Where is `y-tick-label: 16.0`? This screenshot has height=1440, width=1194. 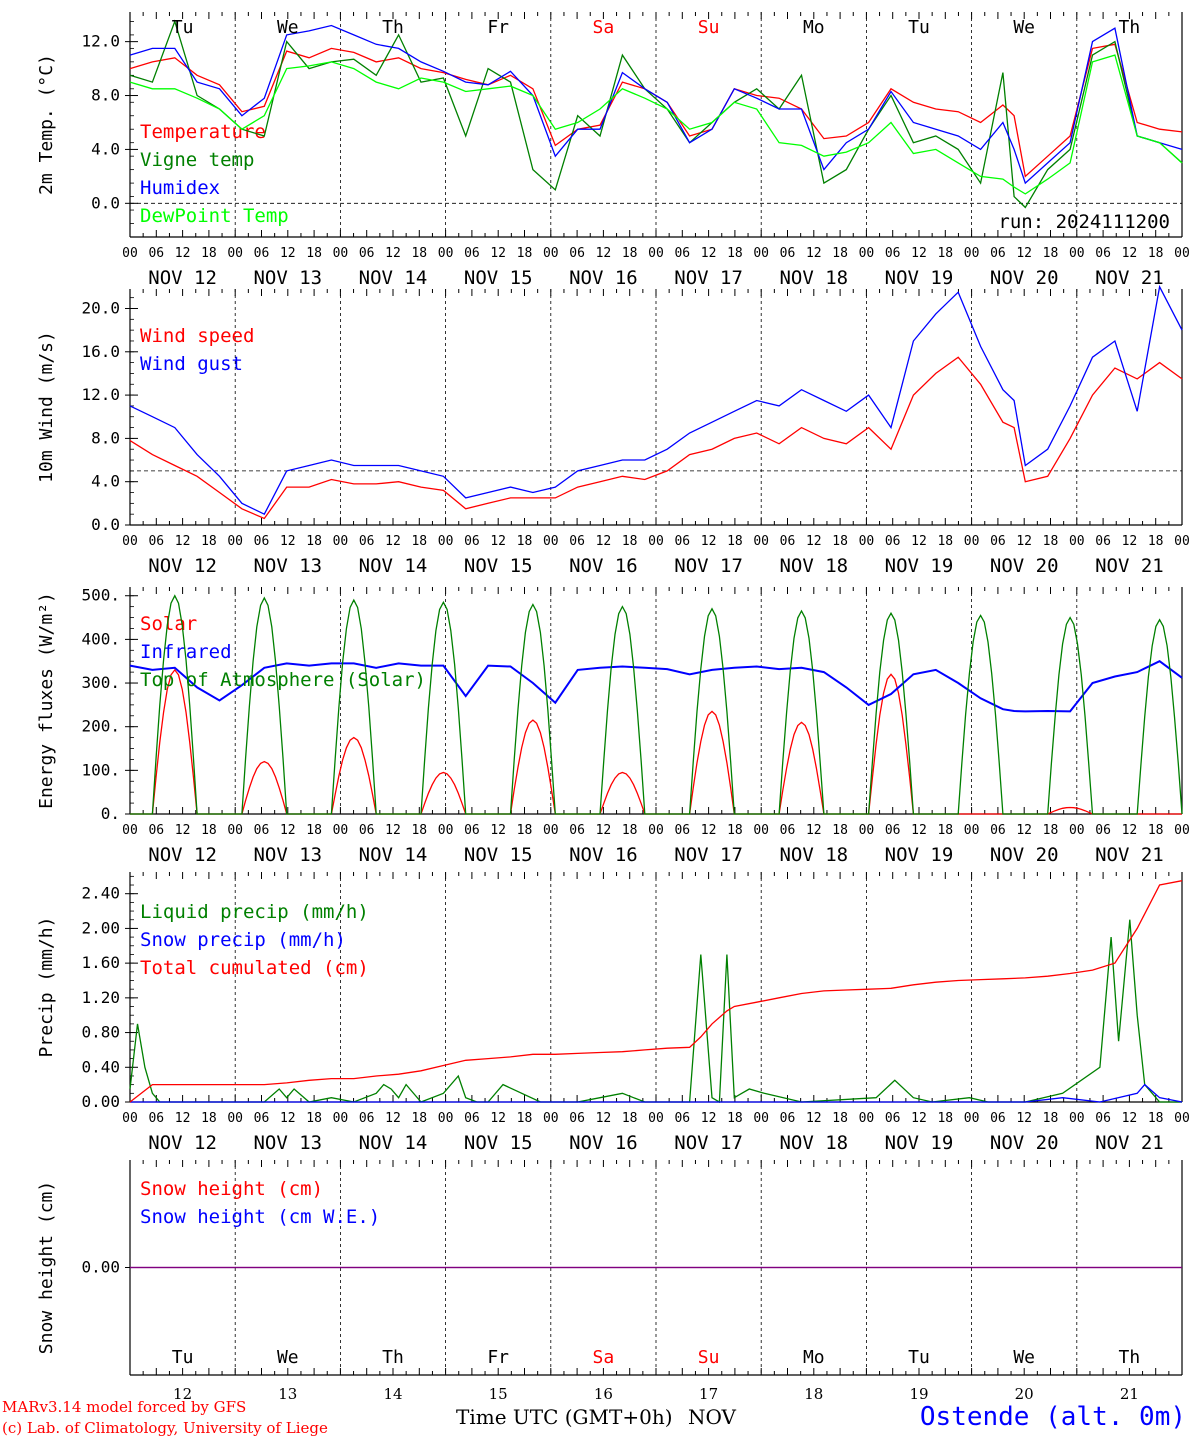
y-tick-label: 16.0 is located at coordinates (100, 351).